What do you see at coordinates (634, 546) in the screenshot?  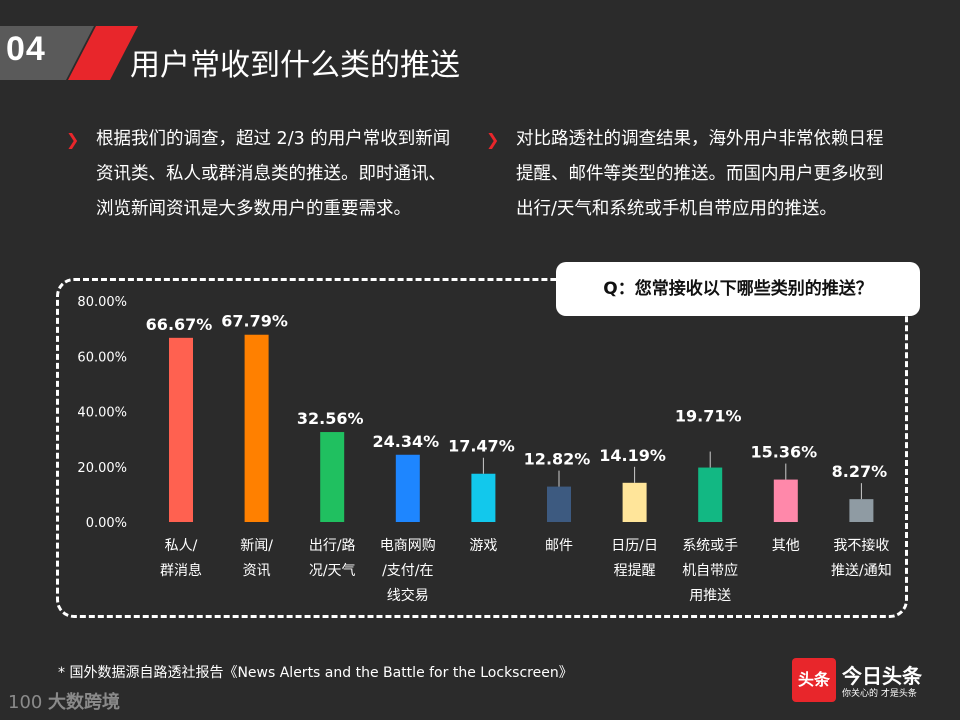 I see `category-label: 日历/日` at bounding box center [634, 546].